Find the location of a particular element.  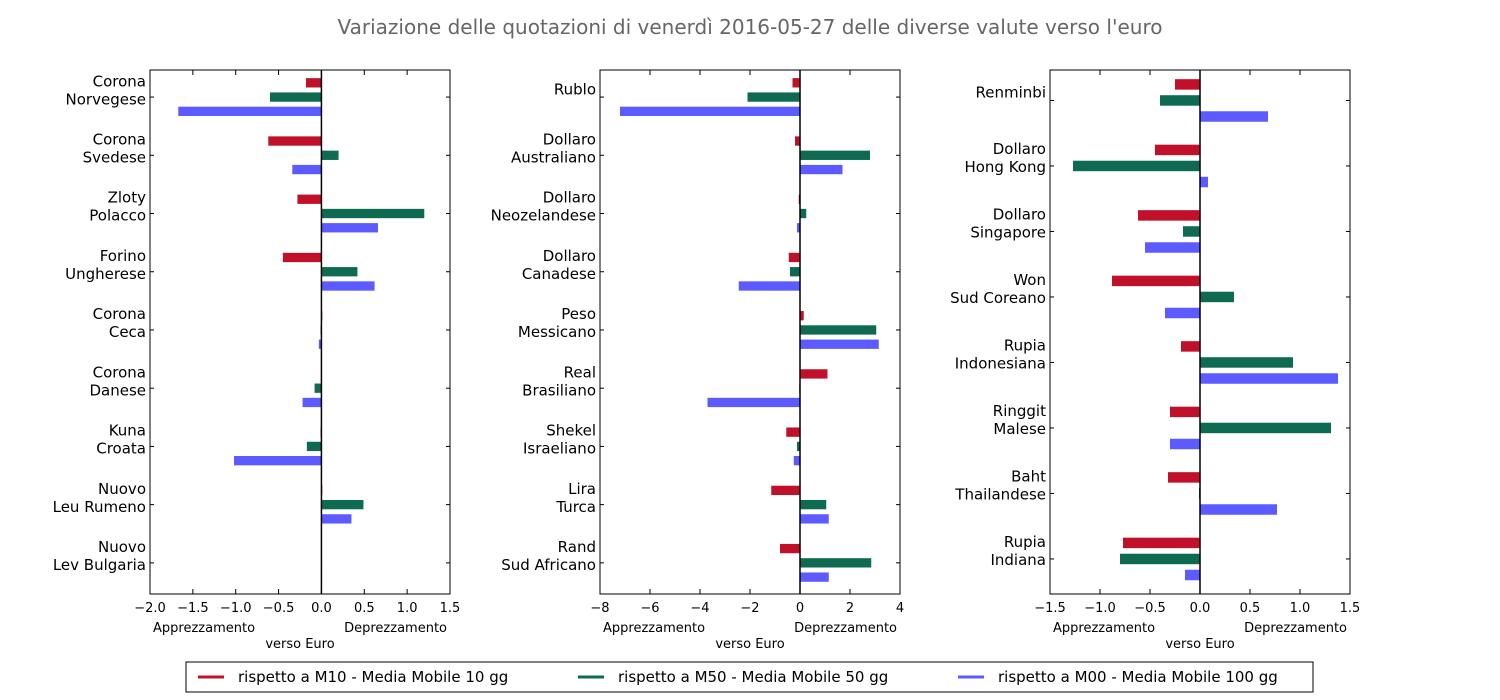

category-label-line: Renminbi is located at coordinates (1011, 93).